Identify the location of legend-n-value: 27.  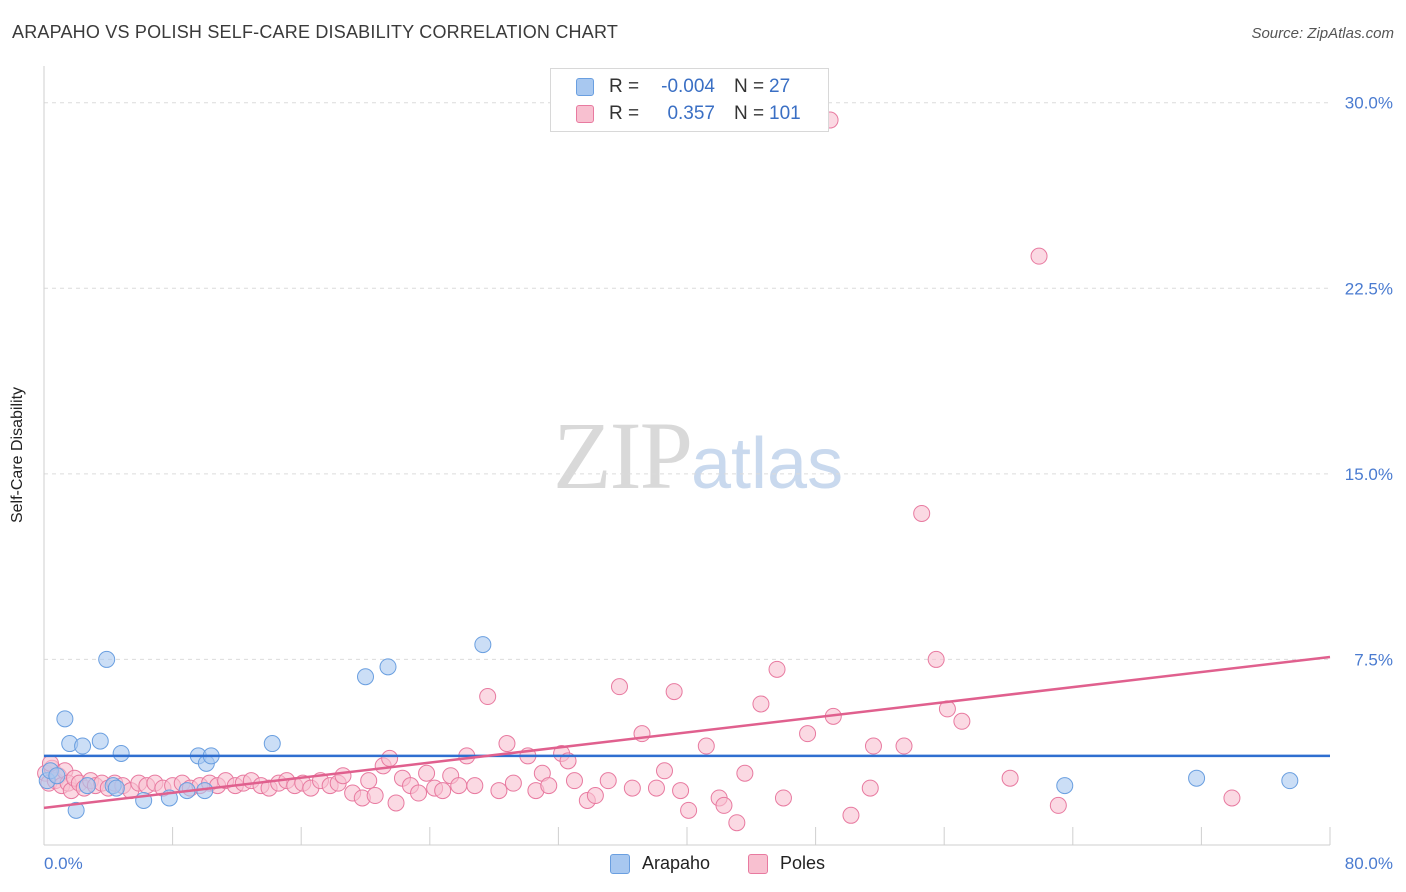
(780, 86).